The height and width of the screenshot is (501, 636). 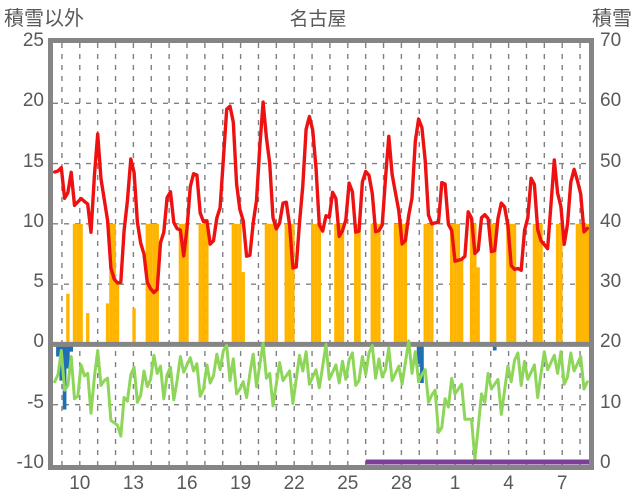 I want to click on x-tick: 25, so click(x=348, y=483).